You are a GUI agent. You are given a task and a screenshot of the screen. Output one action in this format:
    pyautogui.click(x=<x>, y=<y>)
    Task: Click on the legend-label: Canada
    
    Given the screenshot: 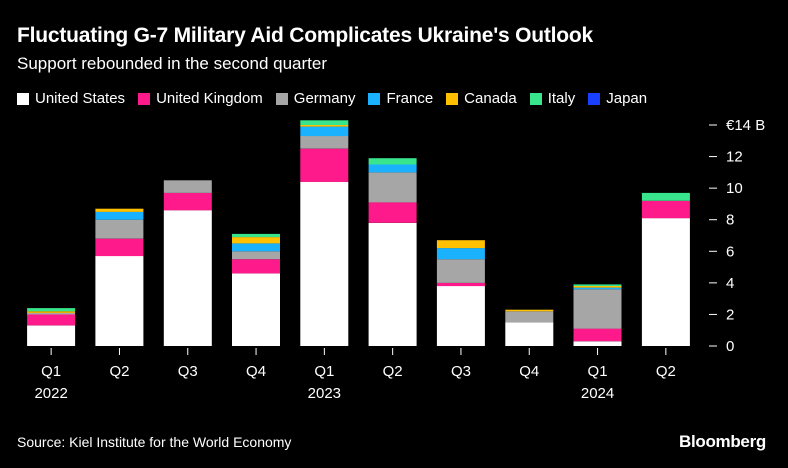 What is the action you would take?
    pyautogui.click(x=490, y=98)
    